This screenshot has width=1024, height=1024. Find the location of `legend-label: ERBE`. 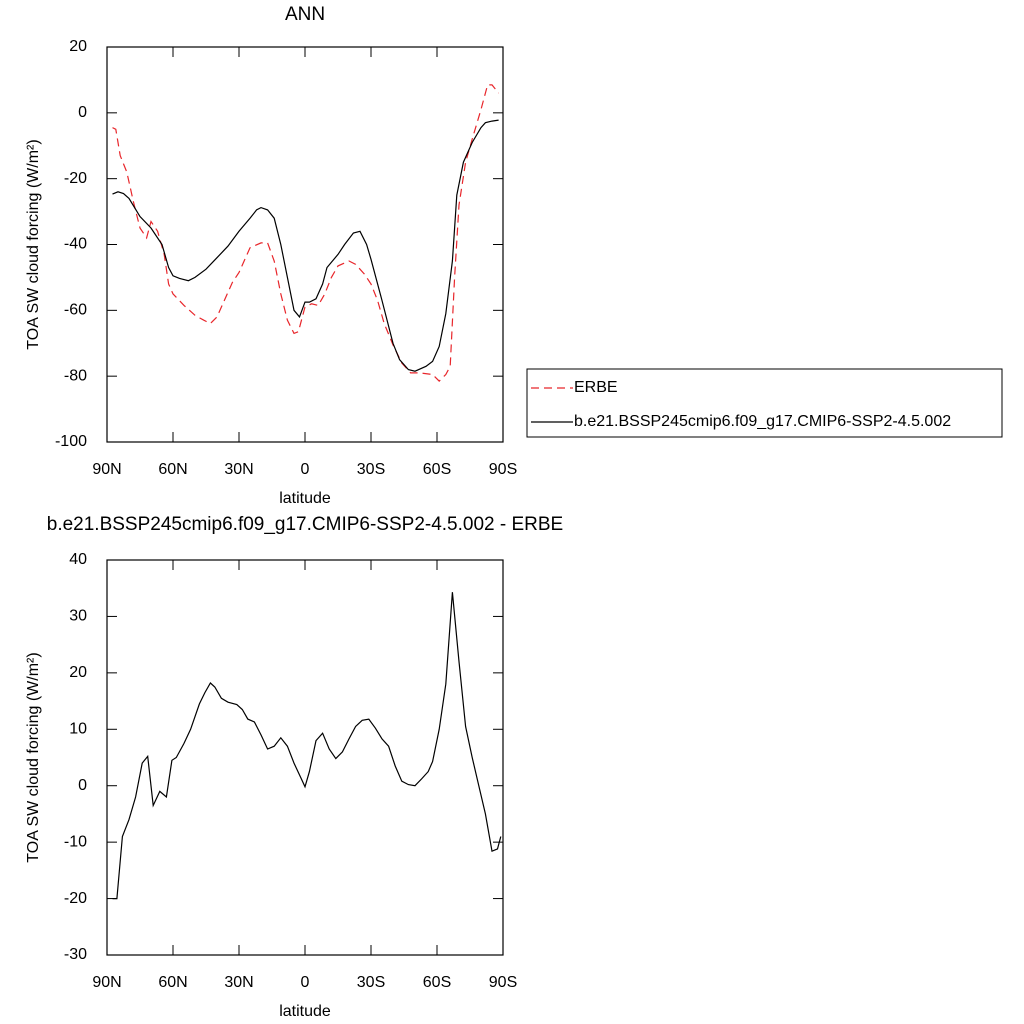

legend-label: ERBE is located at coordinates (596, 387).